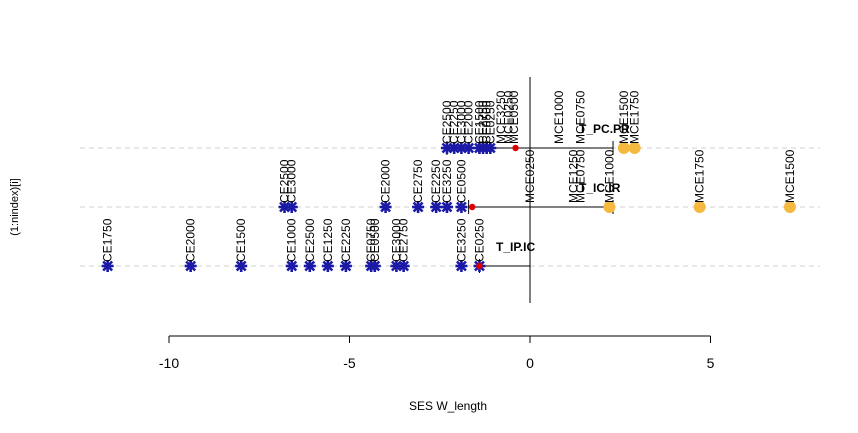 This screenshot has width=858, height=433. I want to click on point-label: CE1250, so click(328, 240).